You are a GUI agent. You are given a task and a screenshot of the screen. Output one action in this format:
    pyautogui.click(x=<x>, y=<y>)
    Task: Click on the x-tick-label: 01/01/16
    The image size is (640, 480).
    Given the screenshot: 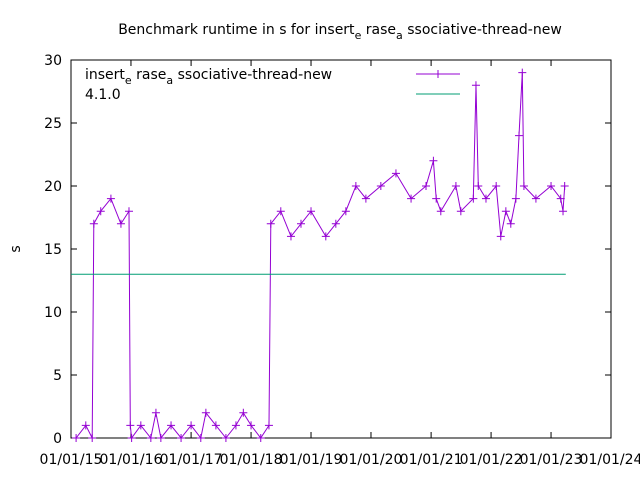 What is the action you would take?
    pyautogui.click(x=131, y=460)
    